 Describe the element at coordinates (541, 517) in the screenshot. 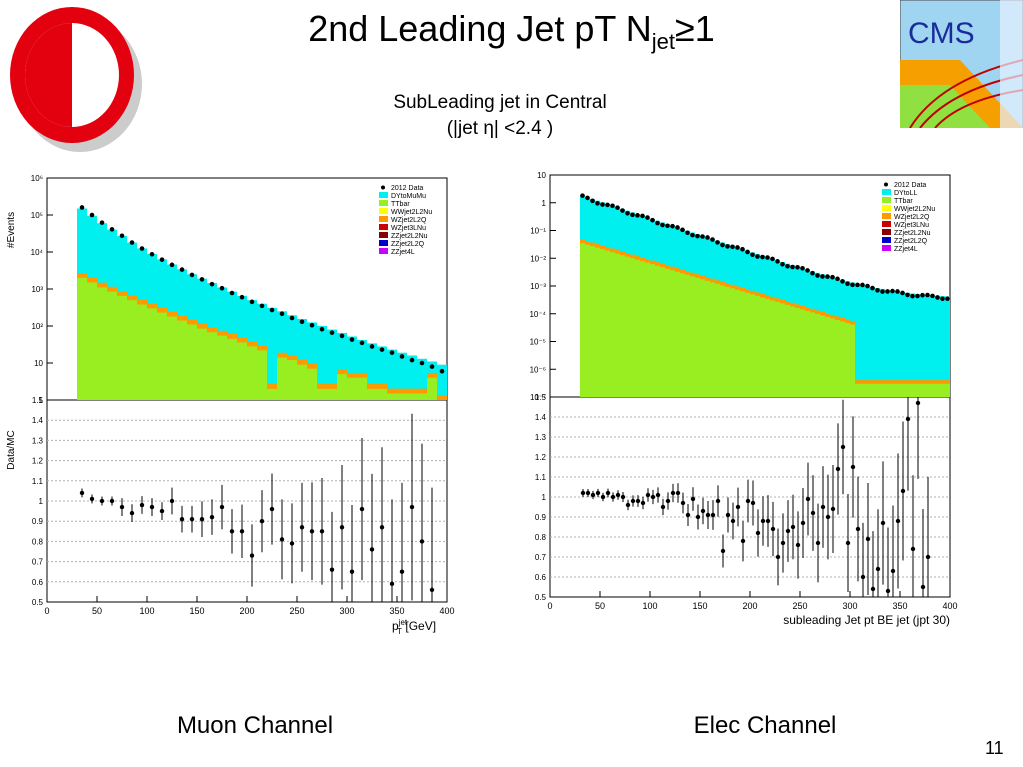

I see `ratio-tick-label: 0.9` at that location.